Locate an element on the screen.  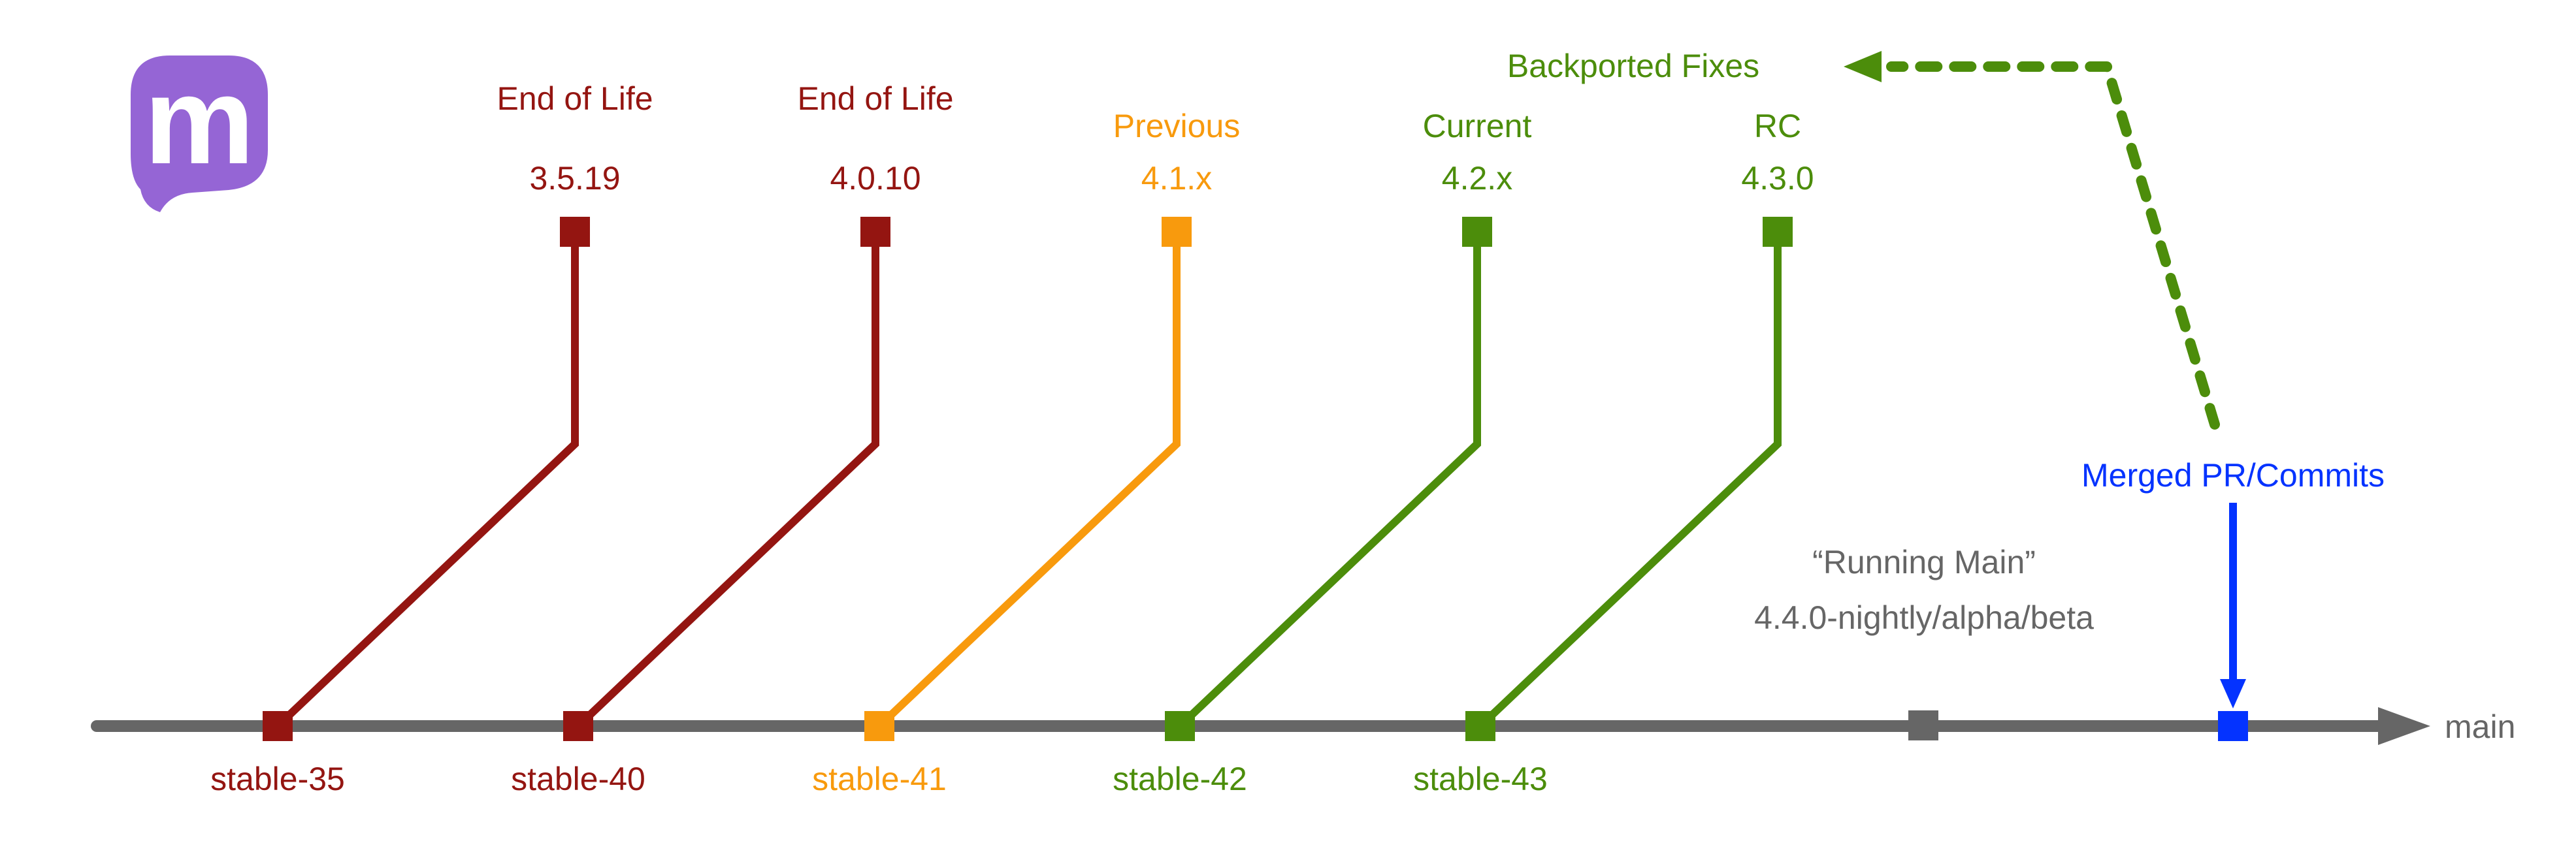
branch-stable-40: End of Life 4.0.10 stable-40 is located at coordinates (732, 438).